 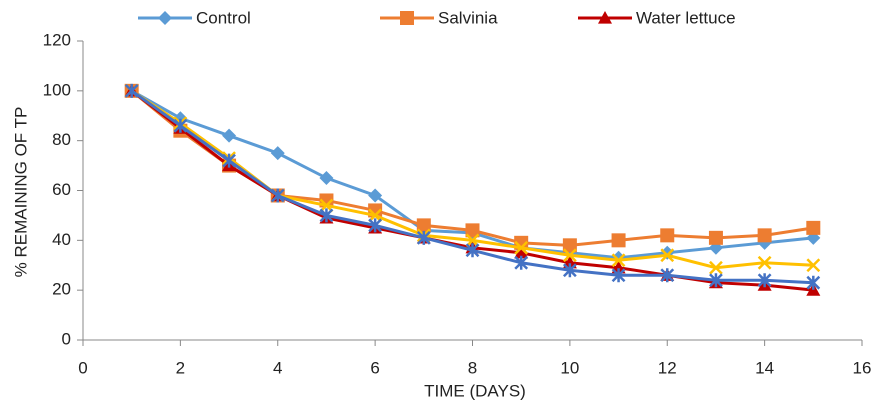 I want to click on legend-label: Control, so click(x=223, y=17).